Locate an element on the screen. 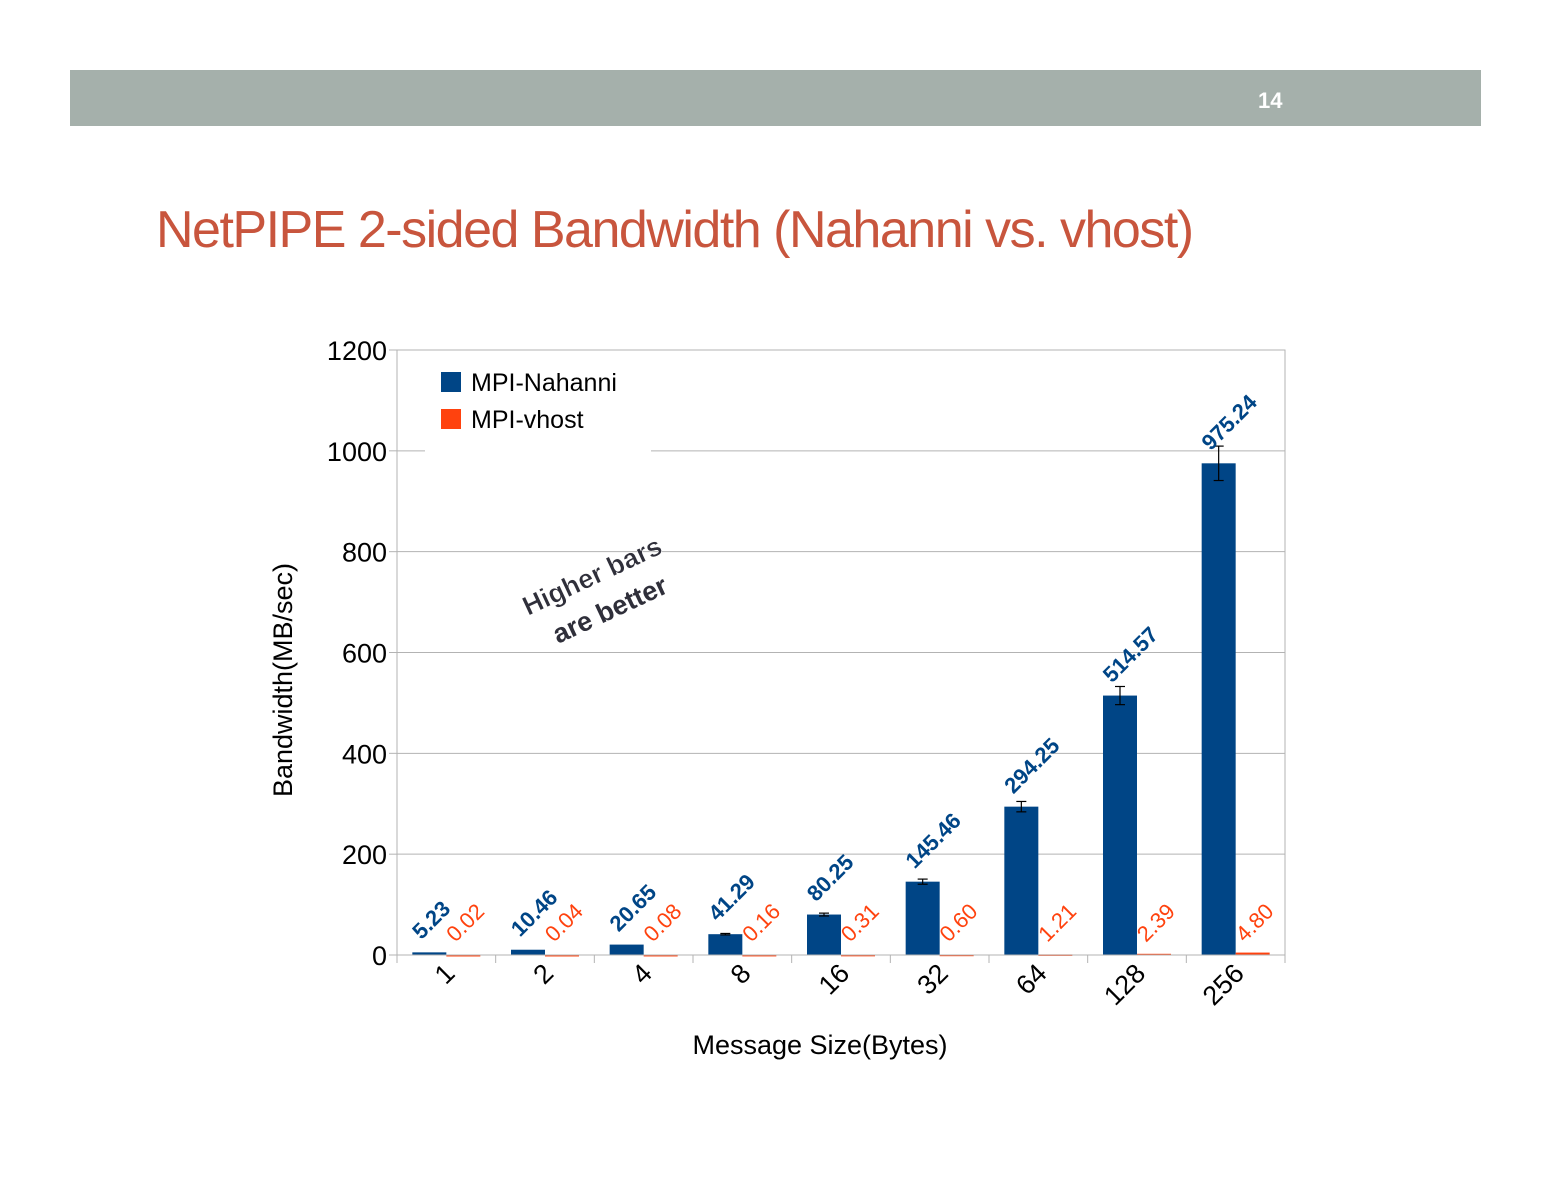 The height and width of the screenshot is (1199, 1552). data-label-nahanni-128: 514.57 is located at coordinates (1130, 654).